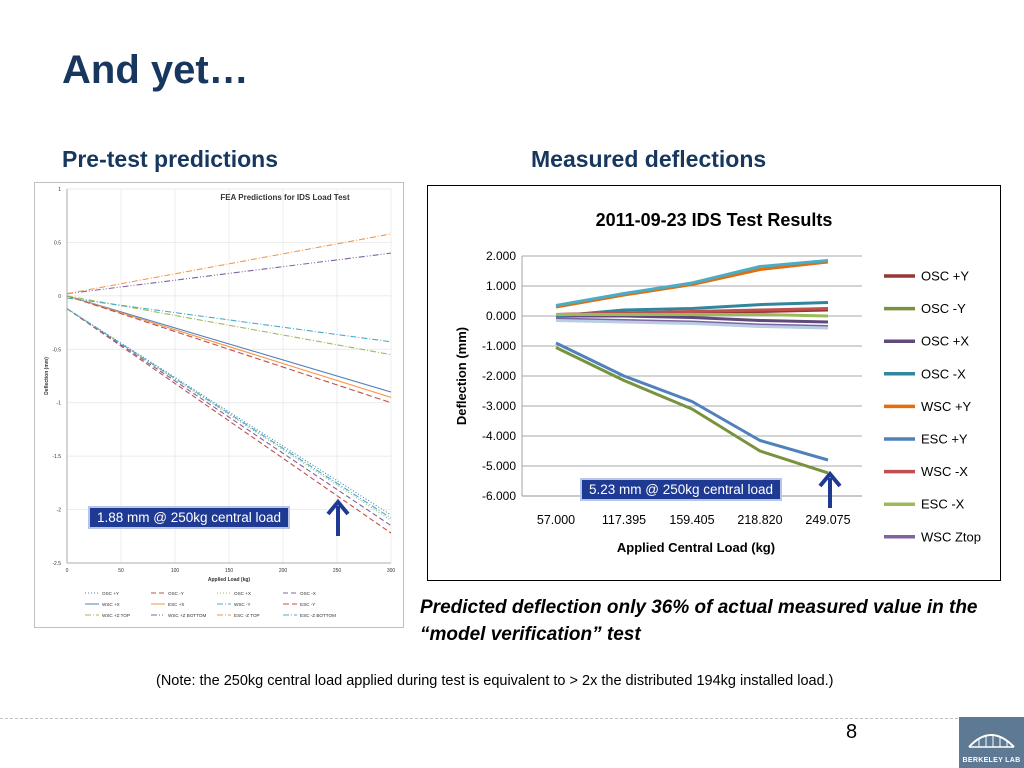 Image resolution: width=1024 pixels, height=768 pixels. What do you see at coordinates (830, 489) in the screenshot?
I see `right-arrow-icon` at bounding box center [830, 489].